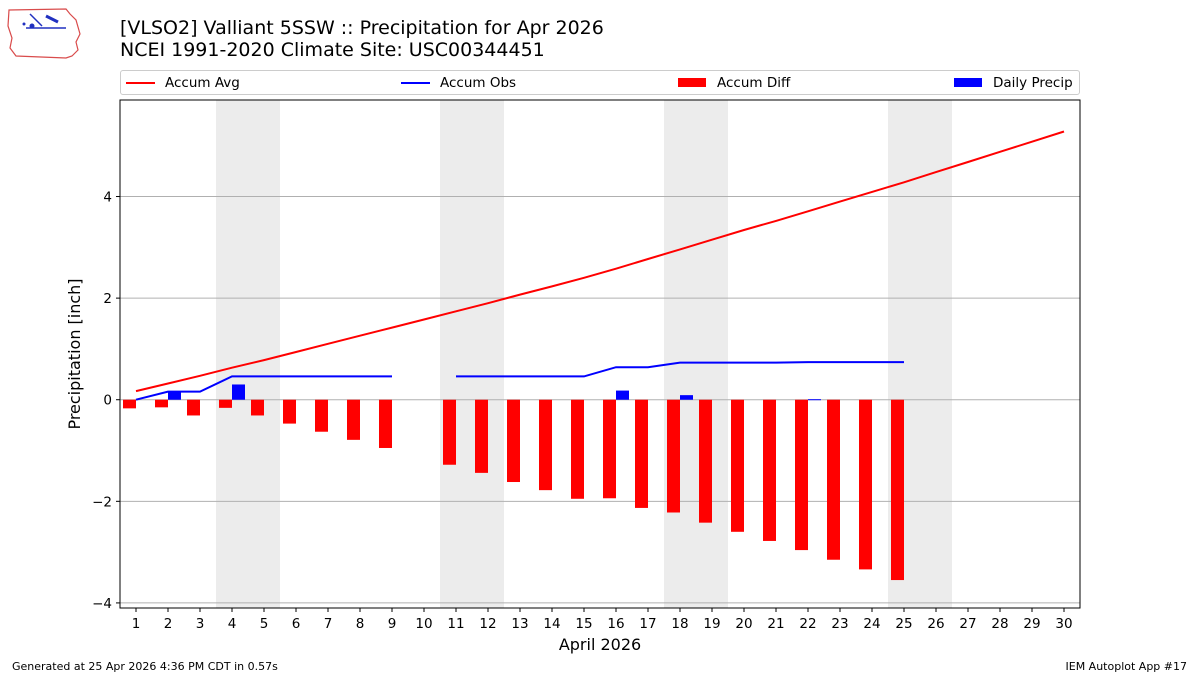 The height and width of the screenshot is (675, 1200). What do you see at coordinates (136, 624) in the screenshot?
I see `x-tick-label: 1` at bounding box center [136, 624].